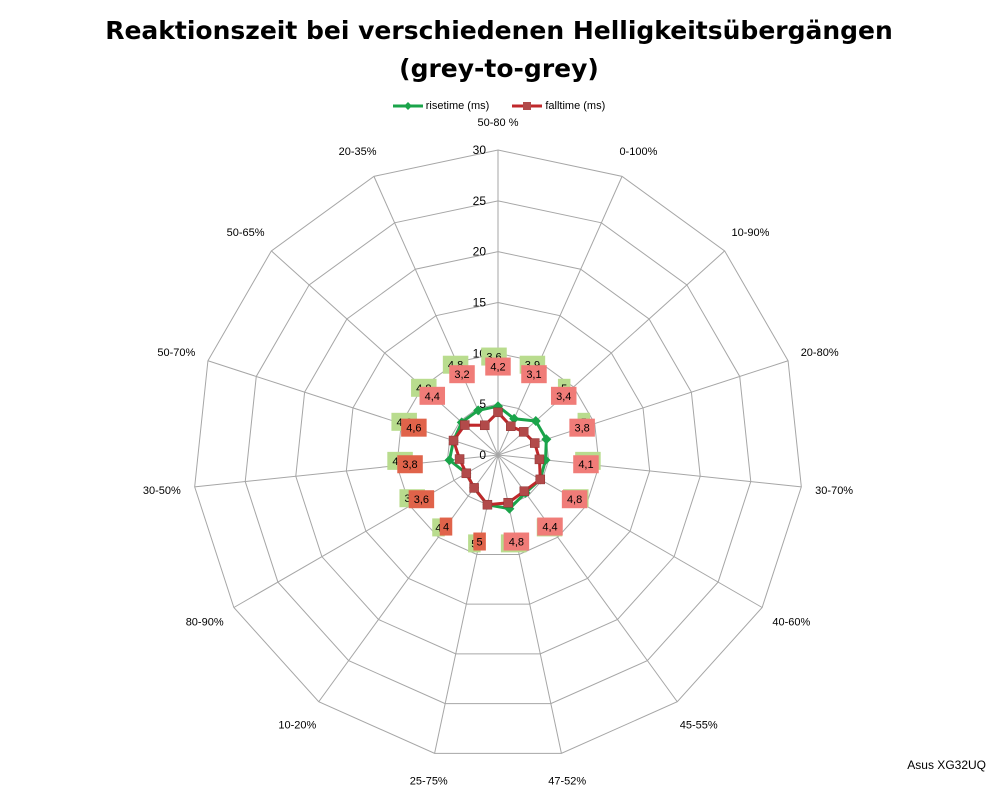  Describe the element at coordinates (480, 201) in the screenshot. I see `tick-label: 25` at that location.